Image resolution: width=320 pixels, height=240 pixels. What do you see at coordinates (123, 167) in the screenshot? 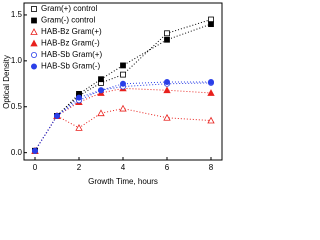
I see `x-tick-label: 4` at bounding box center [123, 167].